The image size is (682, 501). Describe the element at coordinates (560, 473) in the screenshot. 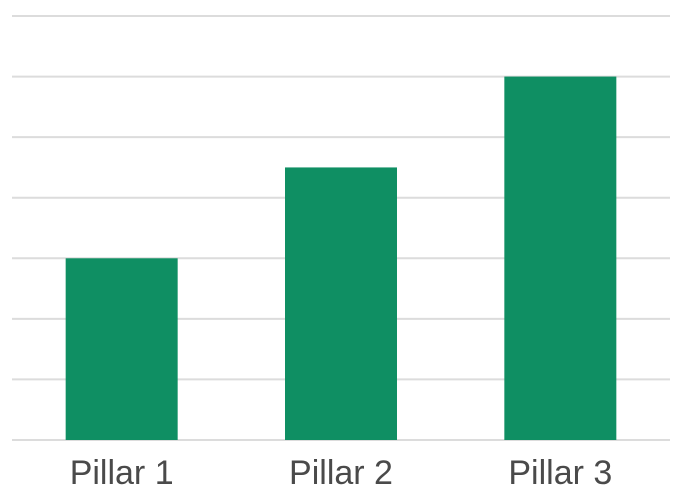

I see `x-tick-label: Pillar 3` at that location.